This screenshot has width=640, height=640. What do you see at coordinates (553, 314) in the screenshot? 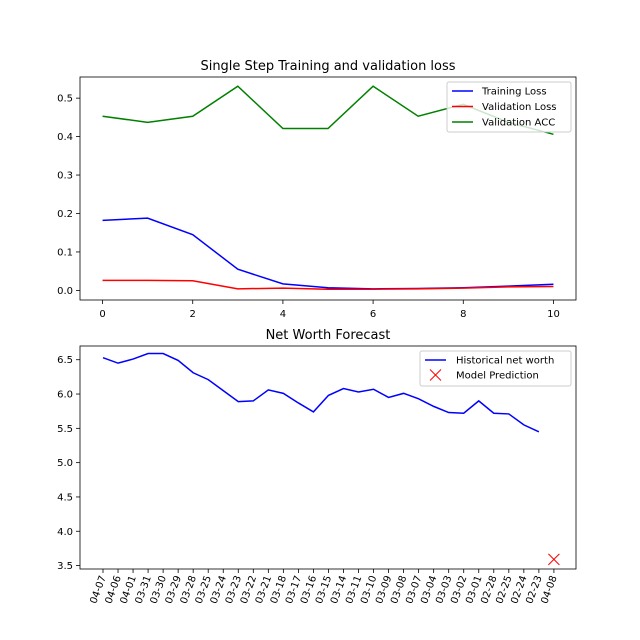
I see `loss-x-tick-label: 10` at bounding box center [553, 314].